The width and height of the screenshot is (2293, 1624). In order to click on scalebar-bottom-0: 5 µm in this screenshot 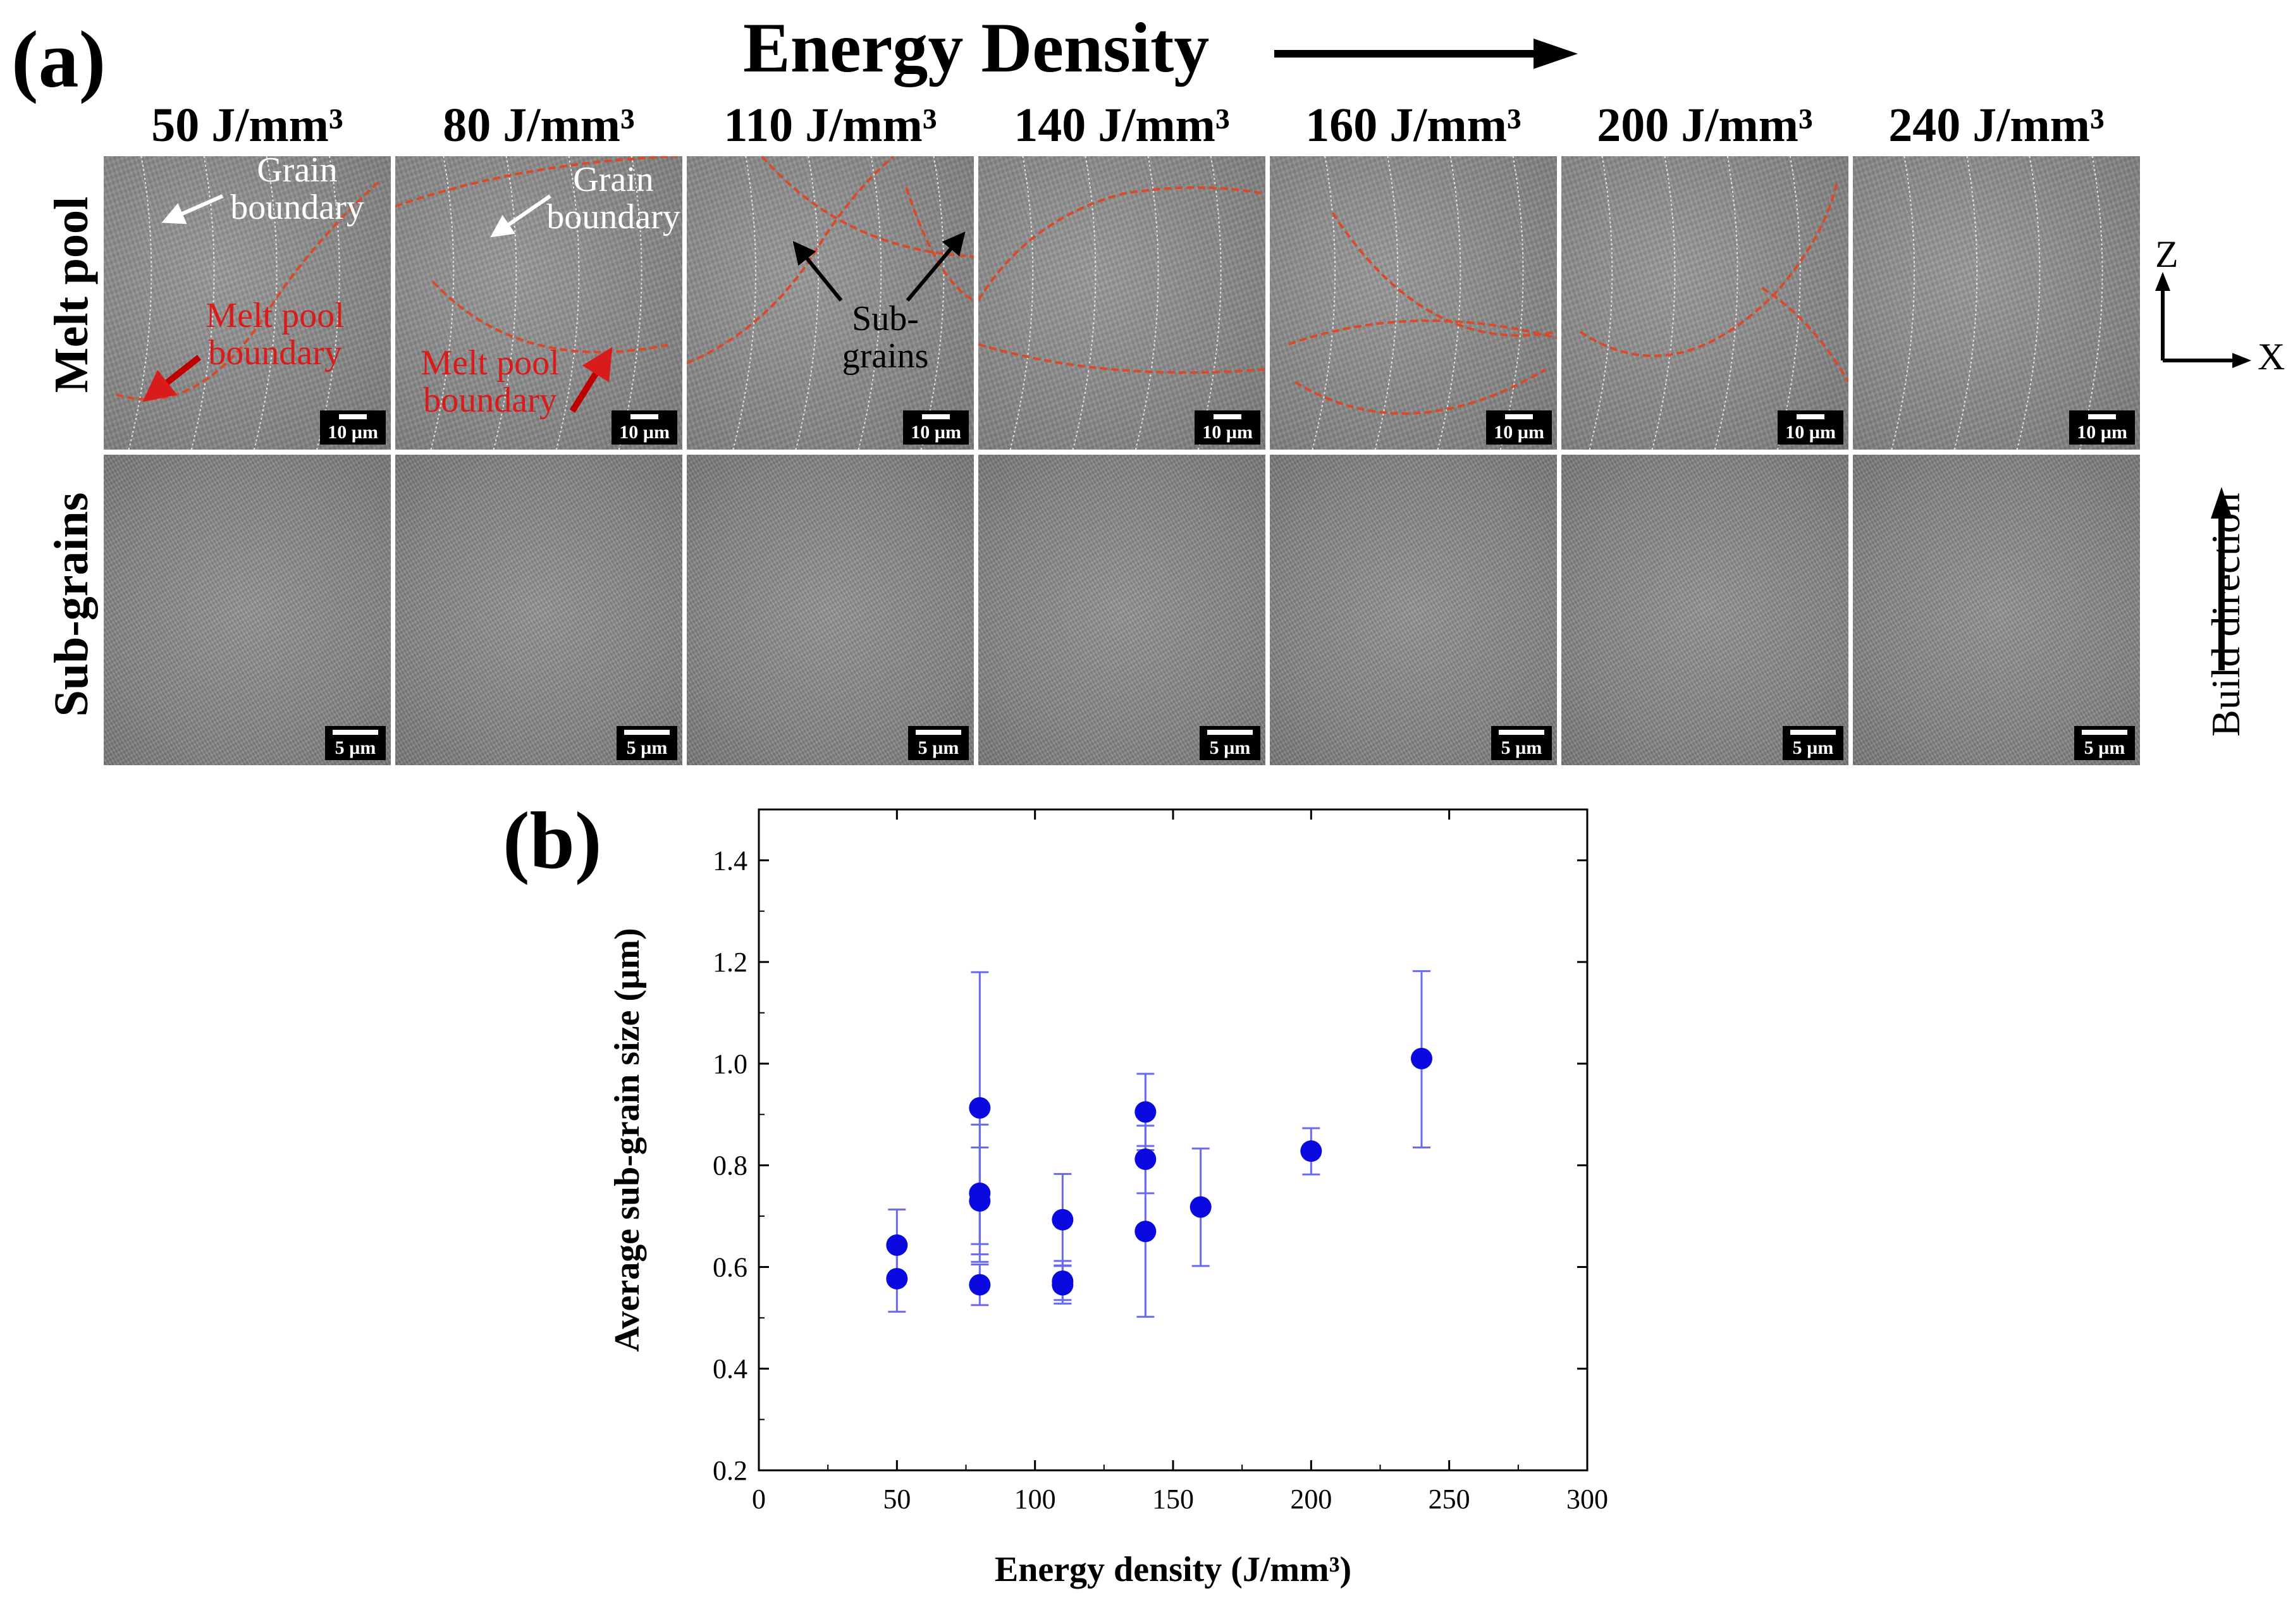, I will do `click(355, 743)`.